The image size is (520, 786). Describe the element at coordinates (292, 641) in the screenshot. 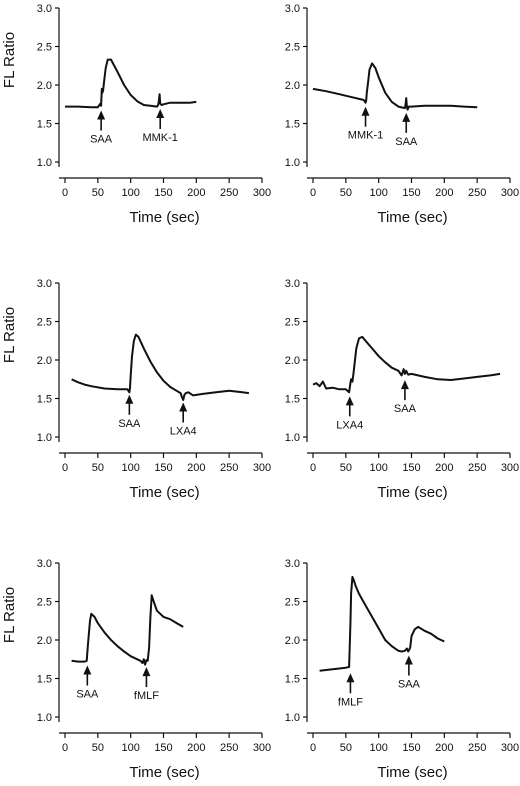

I see `panel-6-y-tick-label: 2.0` at that location.